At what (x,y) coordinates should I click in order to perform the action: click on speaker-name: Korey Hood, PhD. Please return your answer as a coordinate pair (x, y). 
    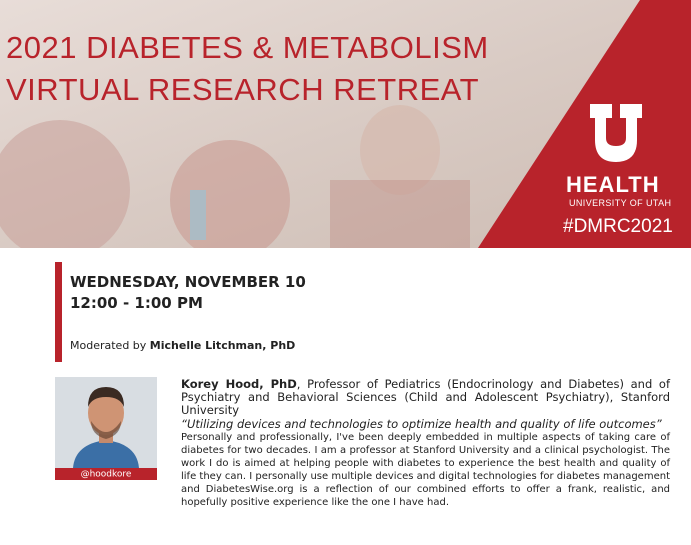
    Looking at the image, I should click on (239, 384).